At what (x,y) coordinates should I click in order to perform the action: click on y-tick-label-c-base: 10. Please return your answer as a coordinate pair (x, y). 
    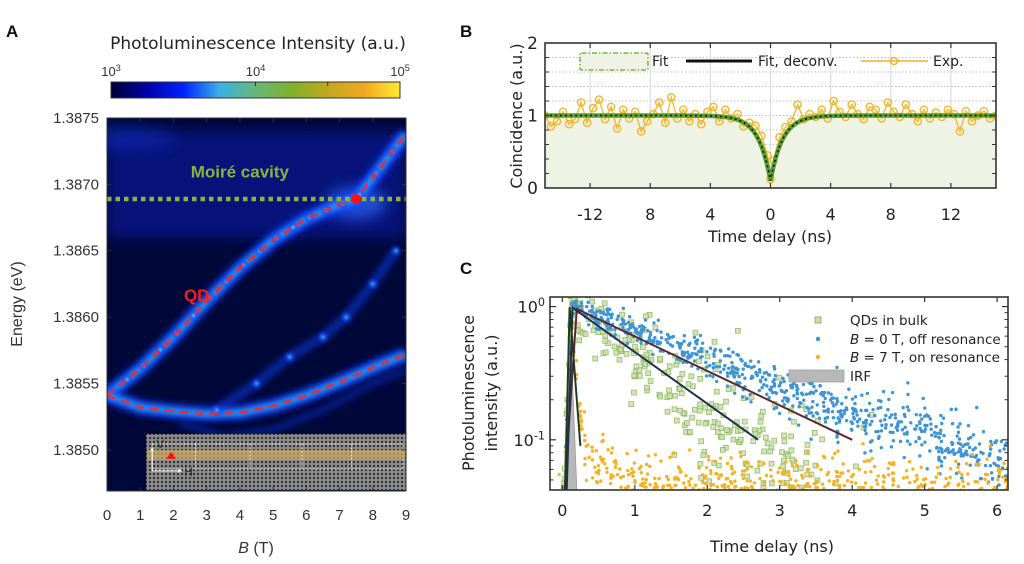
    Looking at the image, I should click on (523, 440).